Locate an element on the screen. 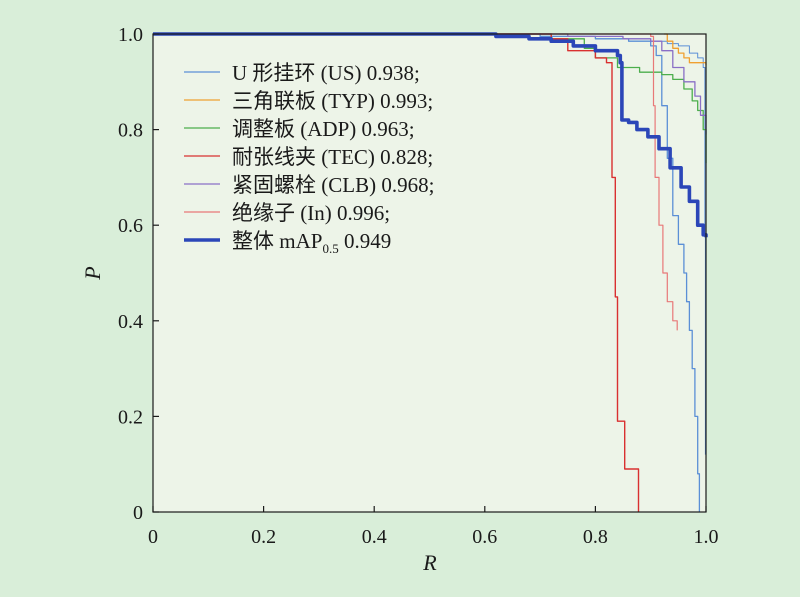  x-tick-label: 0.4 is located at coordinates (374, 537).